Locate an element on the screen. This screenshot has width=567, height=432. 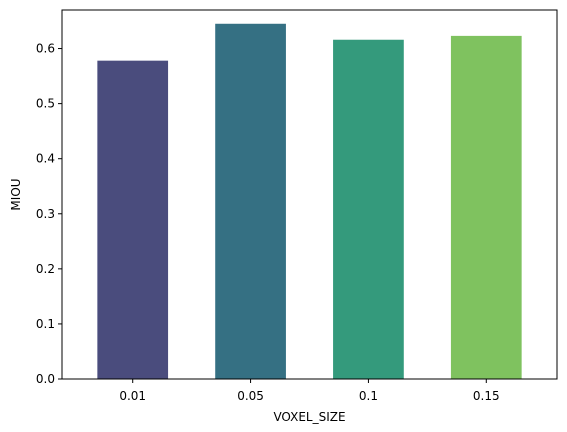
x-tick-label: 0.01 is located at coordinates (132, 396).